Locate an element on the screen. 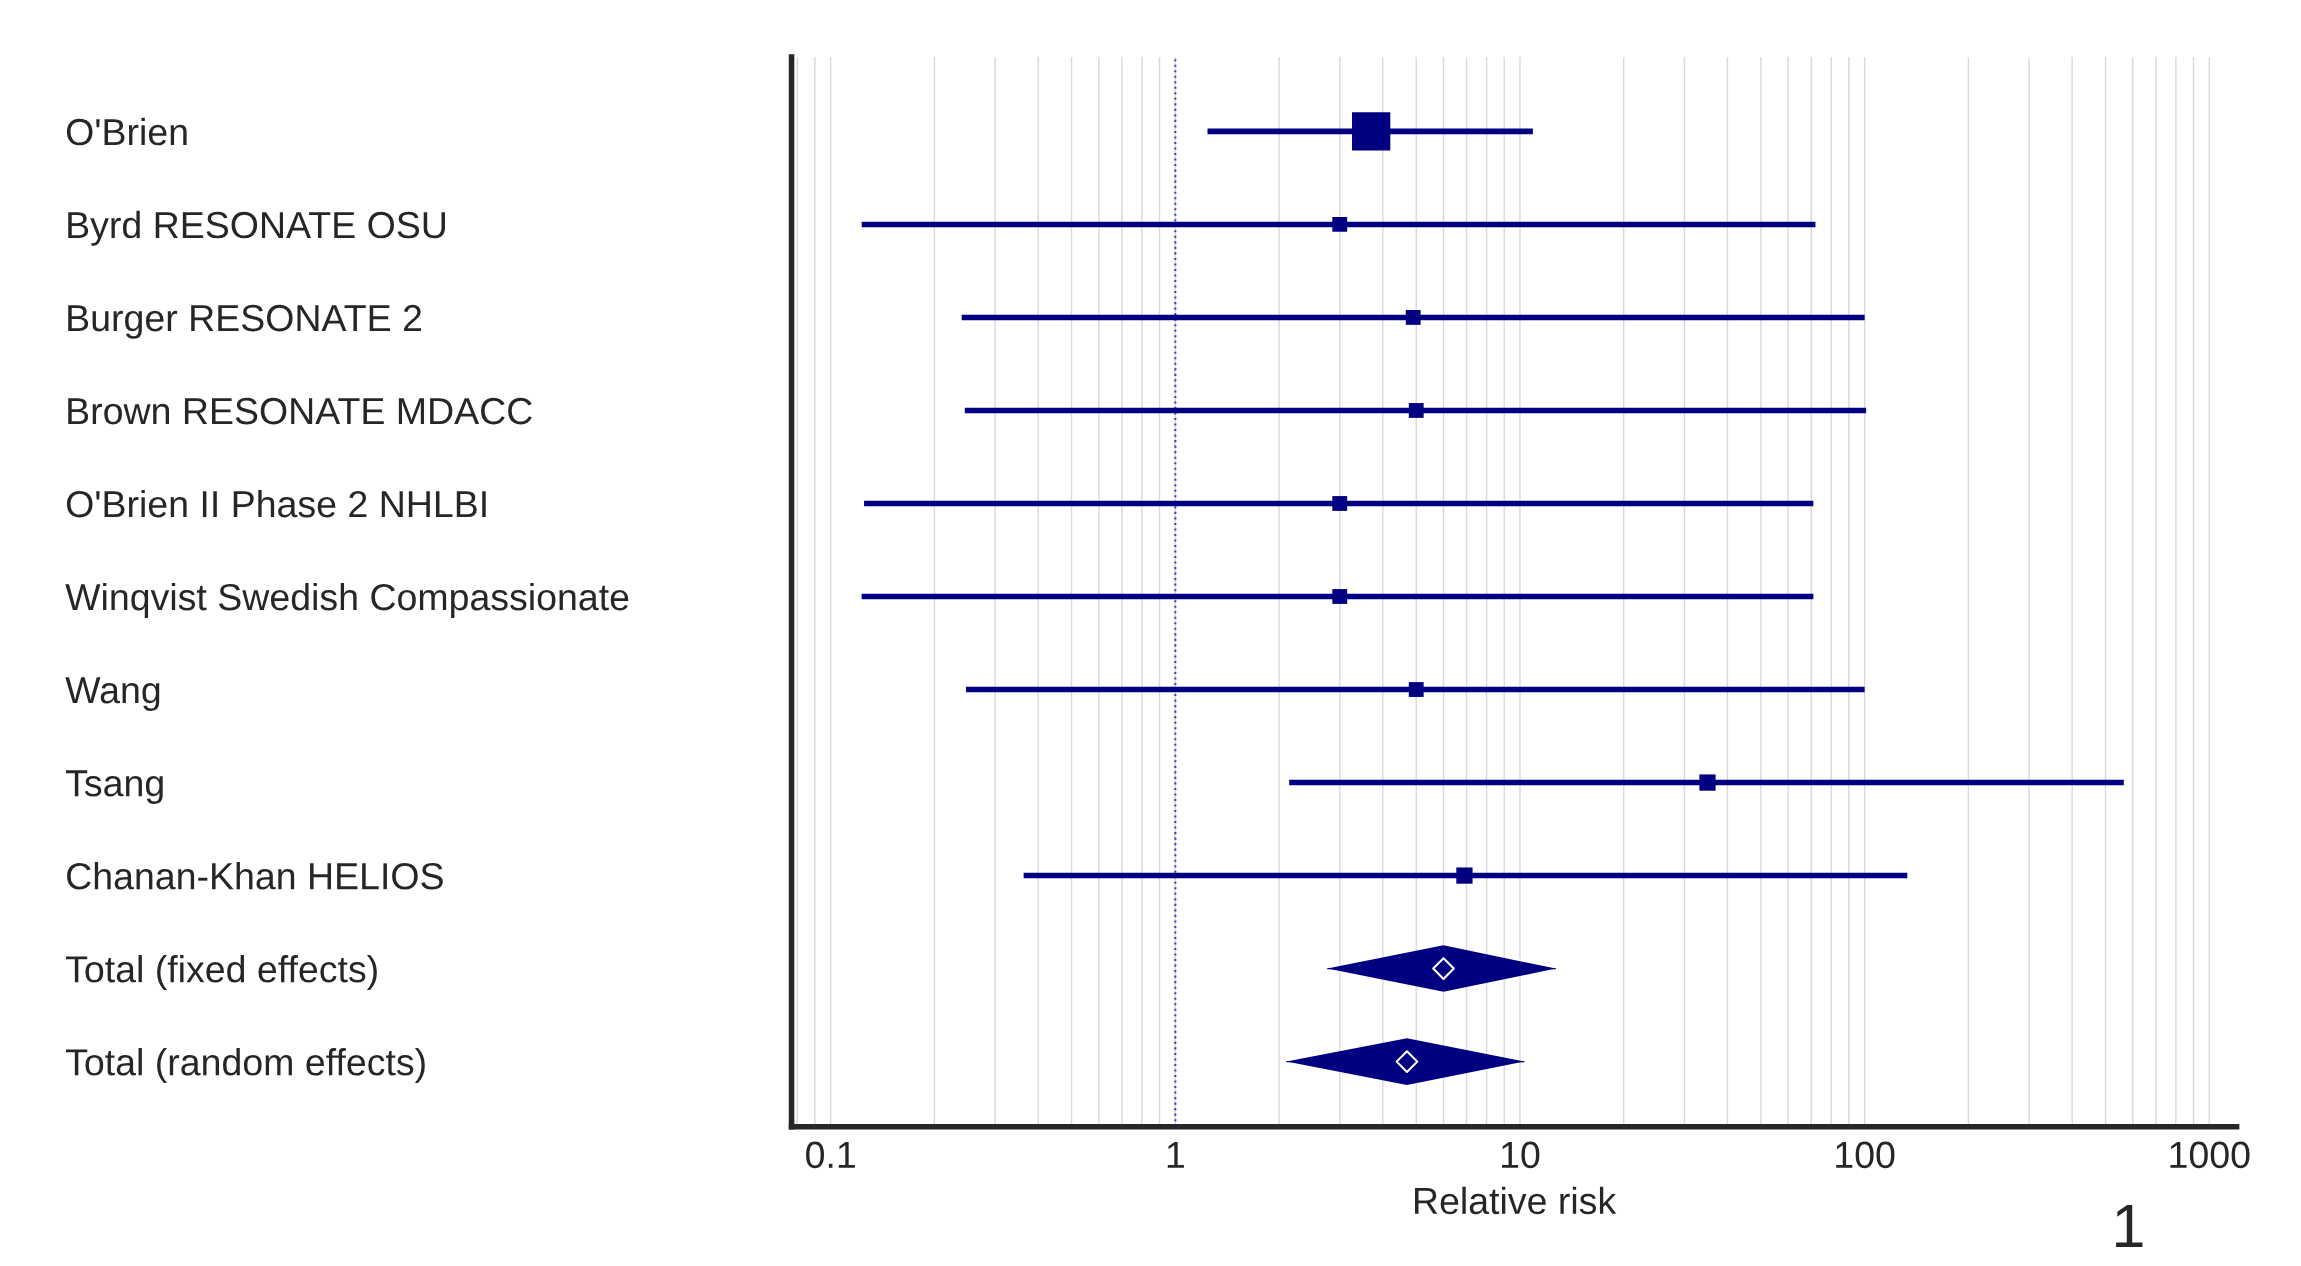 The height and width of the screenshot is (1266, 2301). y-tick-label: Total (fixed effects) is located at coordinates (221, 972).